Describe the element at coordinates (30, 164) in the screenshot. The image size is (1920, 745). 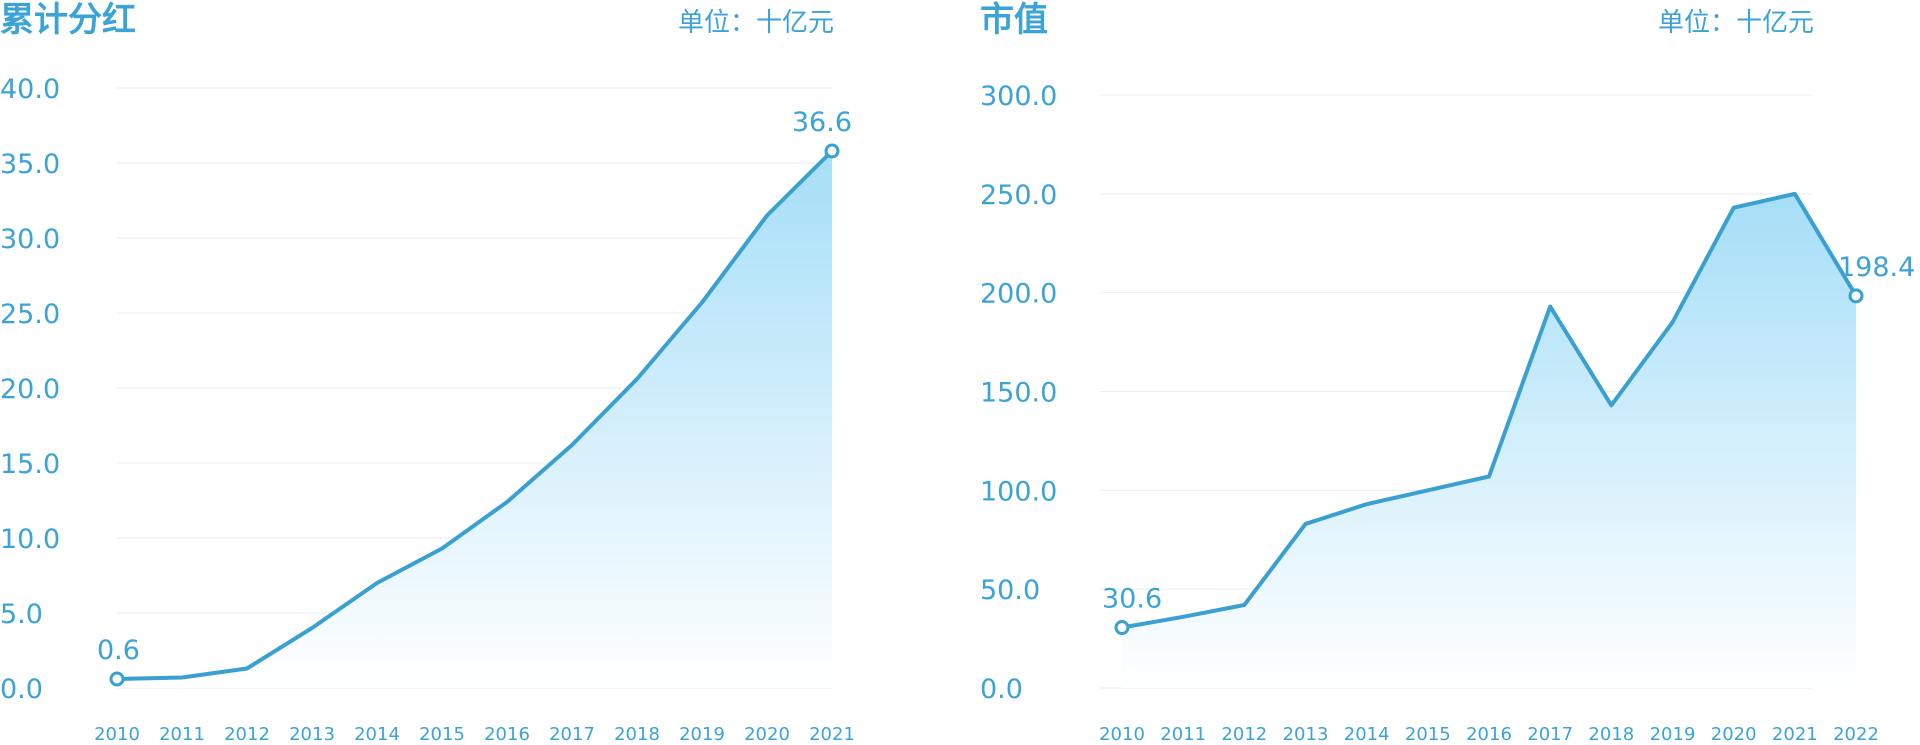
I see `y-tick-label: 35.0` at that location.